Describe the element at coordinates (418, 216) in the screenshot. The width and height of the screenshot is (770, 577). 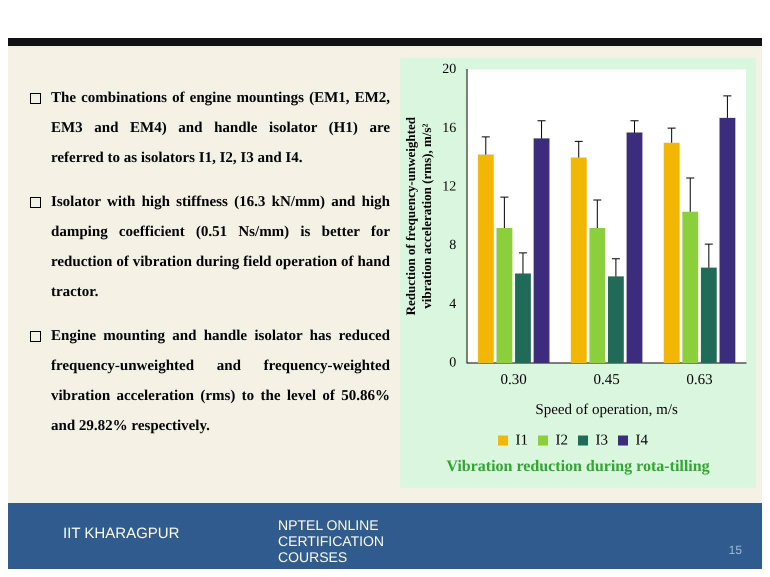
I see `y-axis-title: Reduction of frequency-unweighted vibration acceleration (rms), m/s²` at that location.